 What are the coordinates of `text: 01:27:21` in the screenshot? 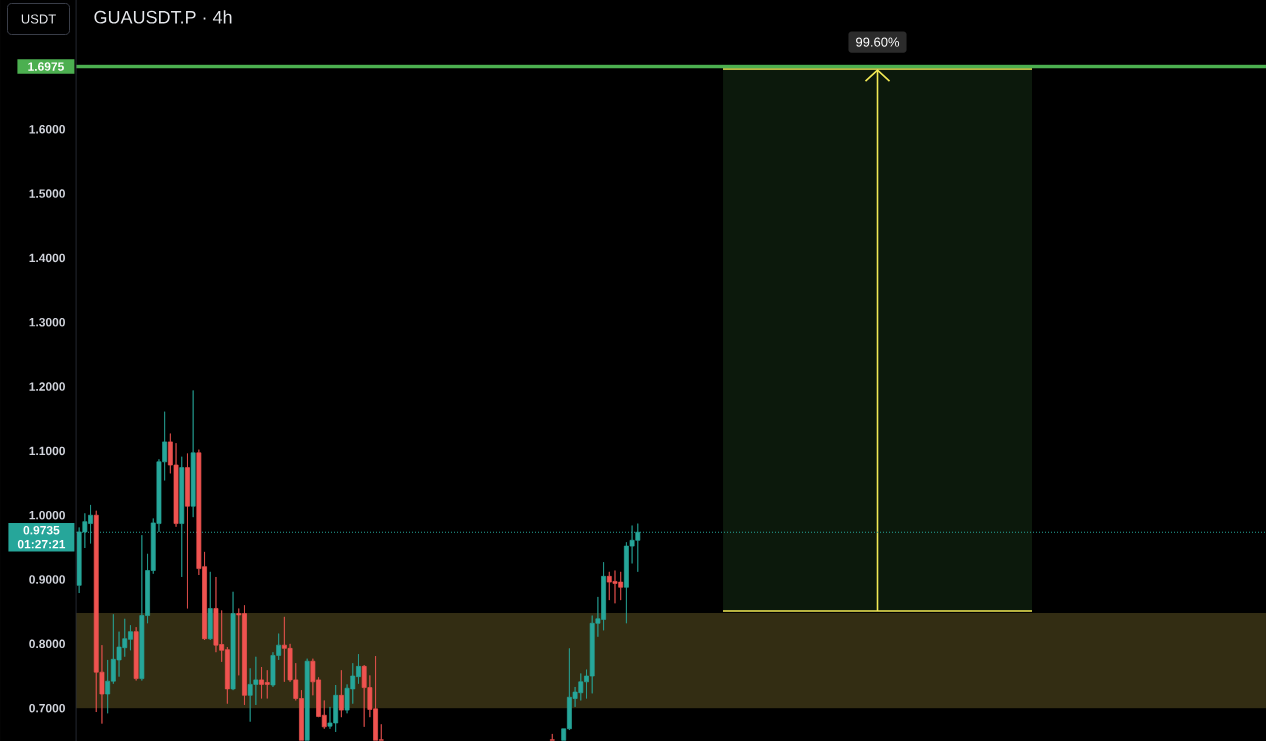 It's located at (41, 544).